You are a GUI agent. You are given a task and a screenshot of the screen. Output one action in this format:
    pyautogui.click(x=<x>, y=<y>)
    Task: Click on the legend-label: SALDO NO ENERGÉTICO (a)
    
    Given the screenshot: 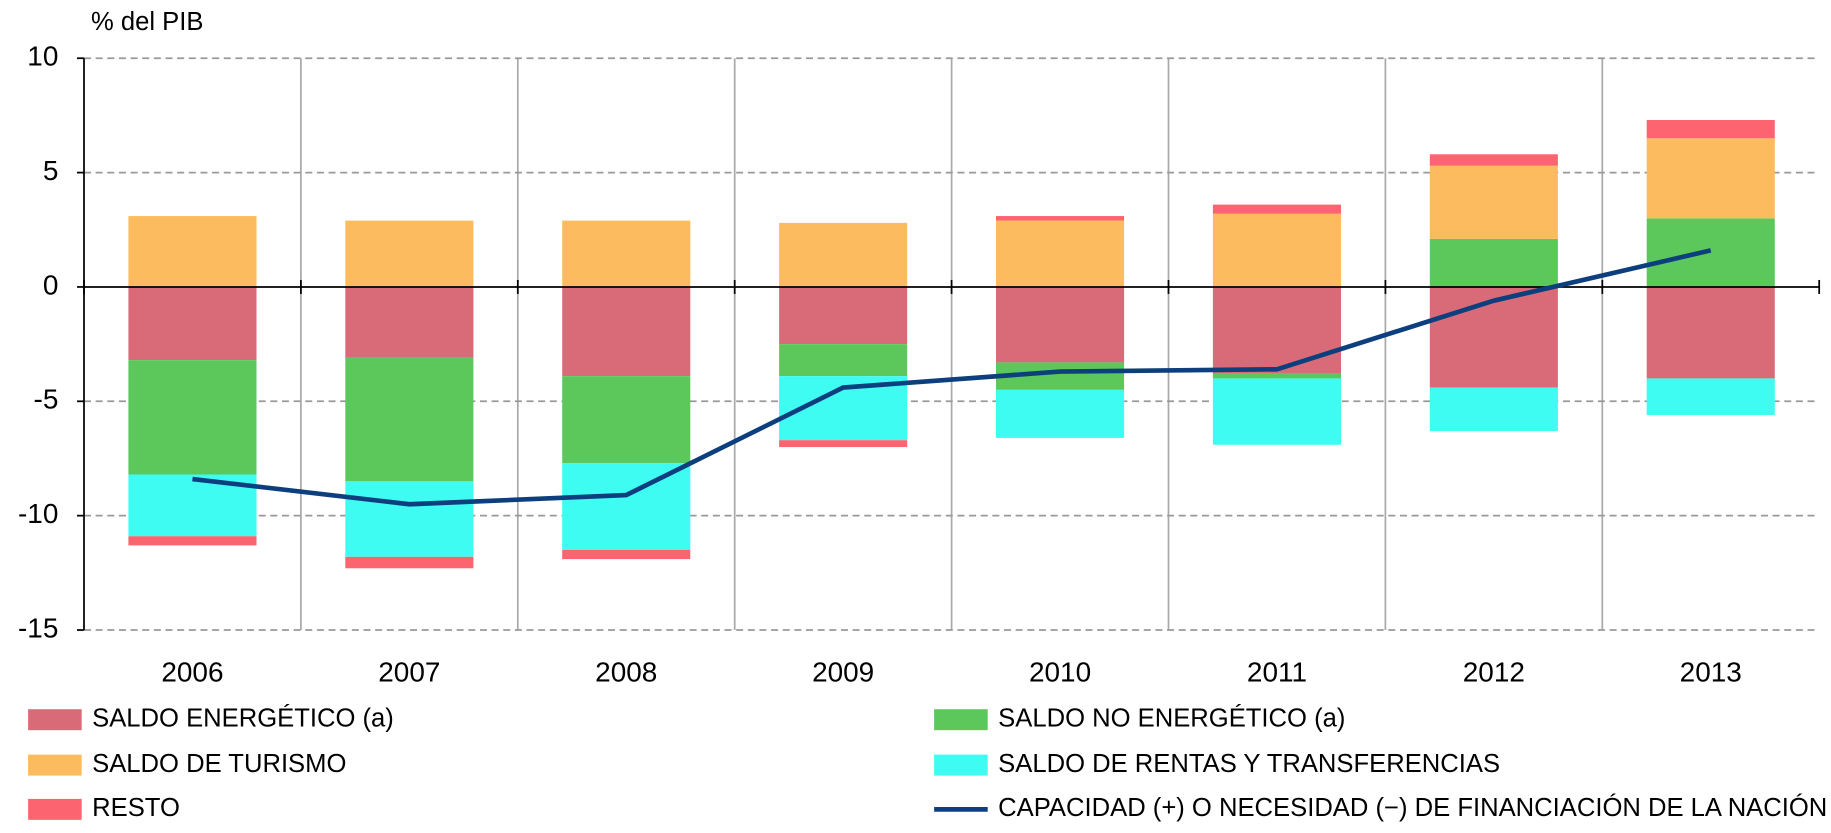 What is the action you would take?
    pyautogui.click(x=1171, y=717)
    